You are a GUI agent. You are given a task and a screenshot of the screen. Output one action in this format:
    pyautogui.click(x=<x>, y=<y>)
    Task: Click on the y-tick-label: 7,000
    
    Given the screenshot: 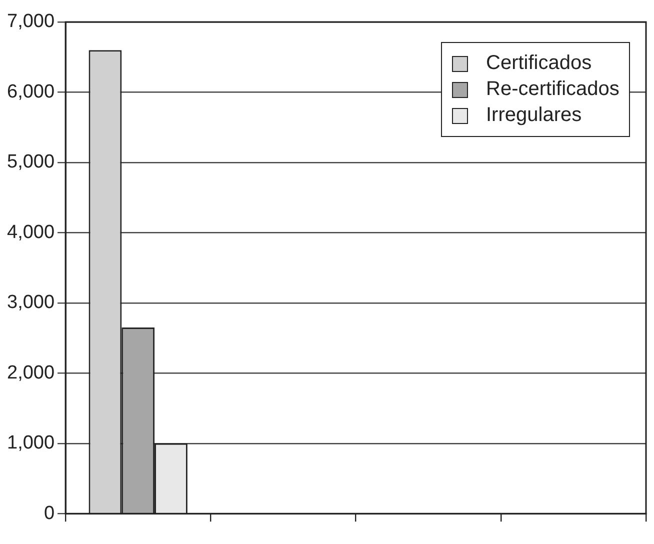 What is the action you would take?
    pyautogui.click(x=31, y=21)
    